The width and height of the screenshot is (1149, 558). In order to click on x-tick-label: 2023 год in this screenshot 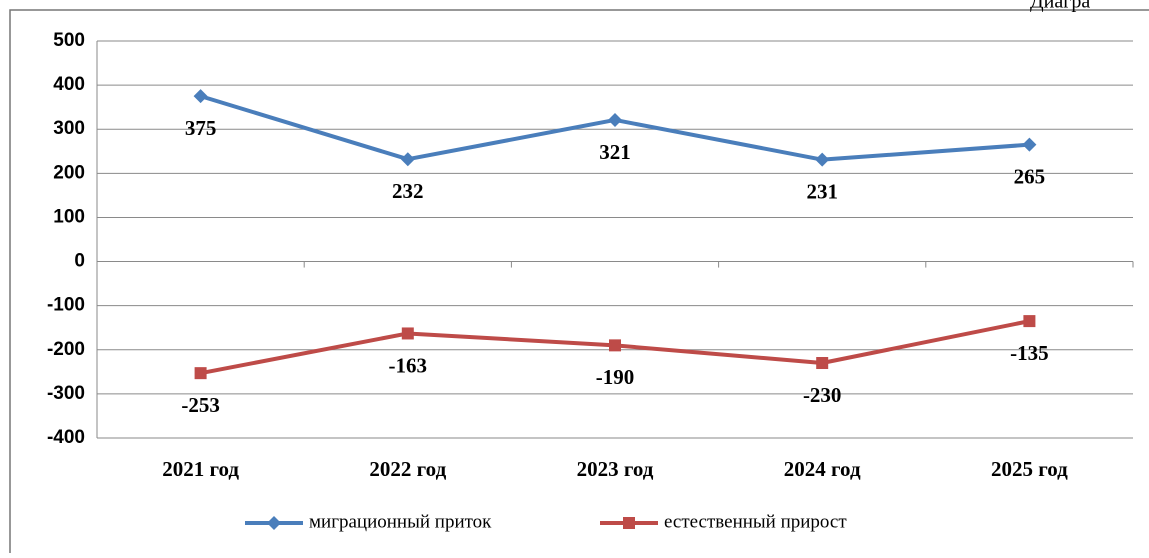, I will do `click(615, 469)`.